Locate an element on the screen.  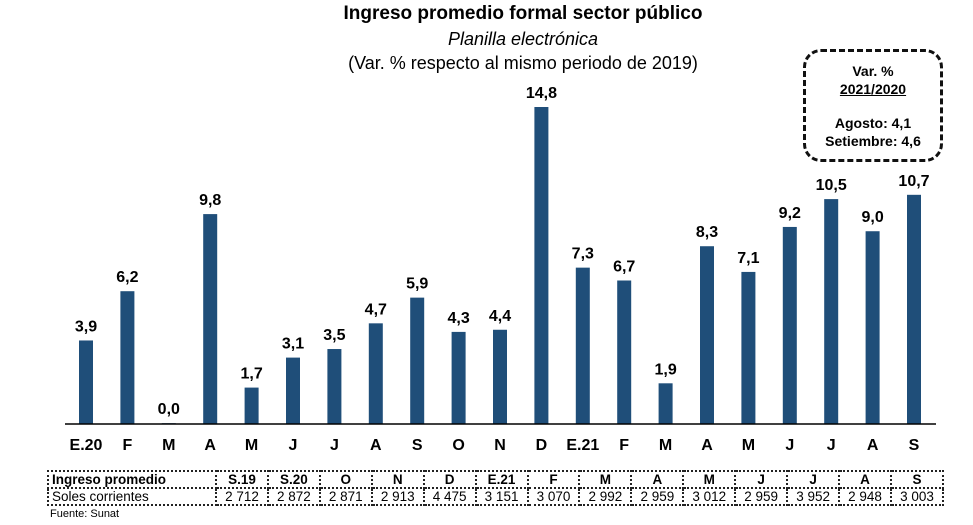
table-cell: 3 070 is located at coordinates (553, 496).